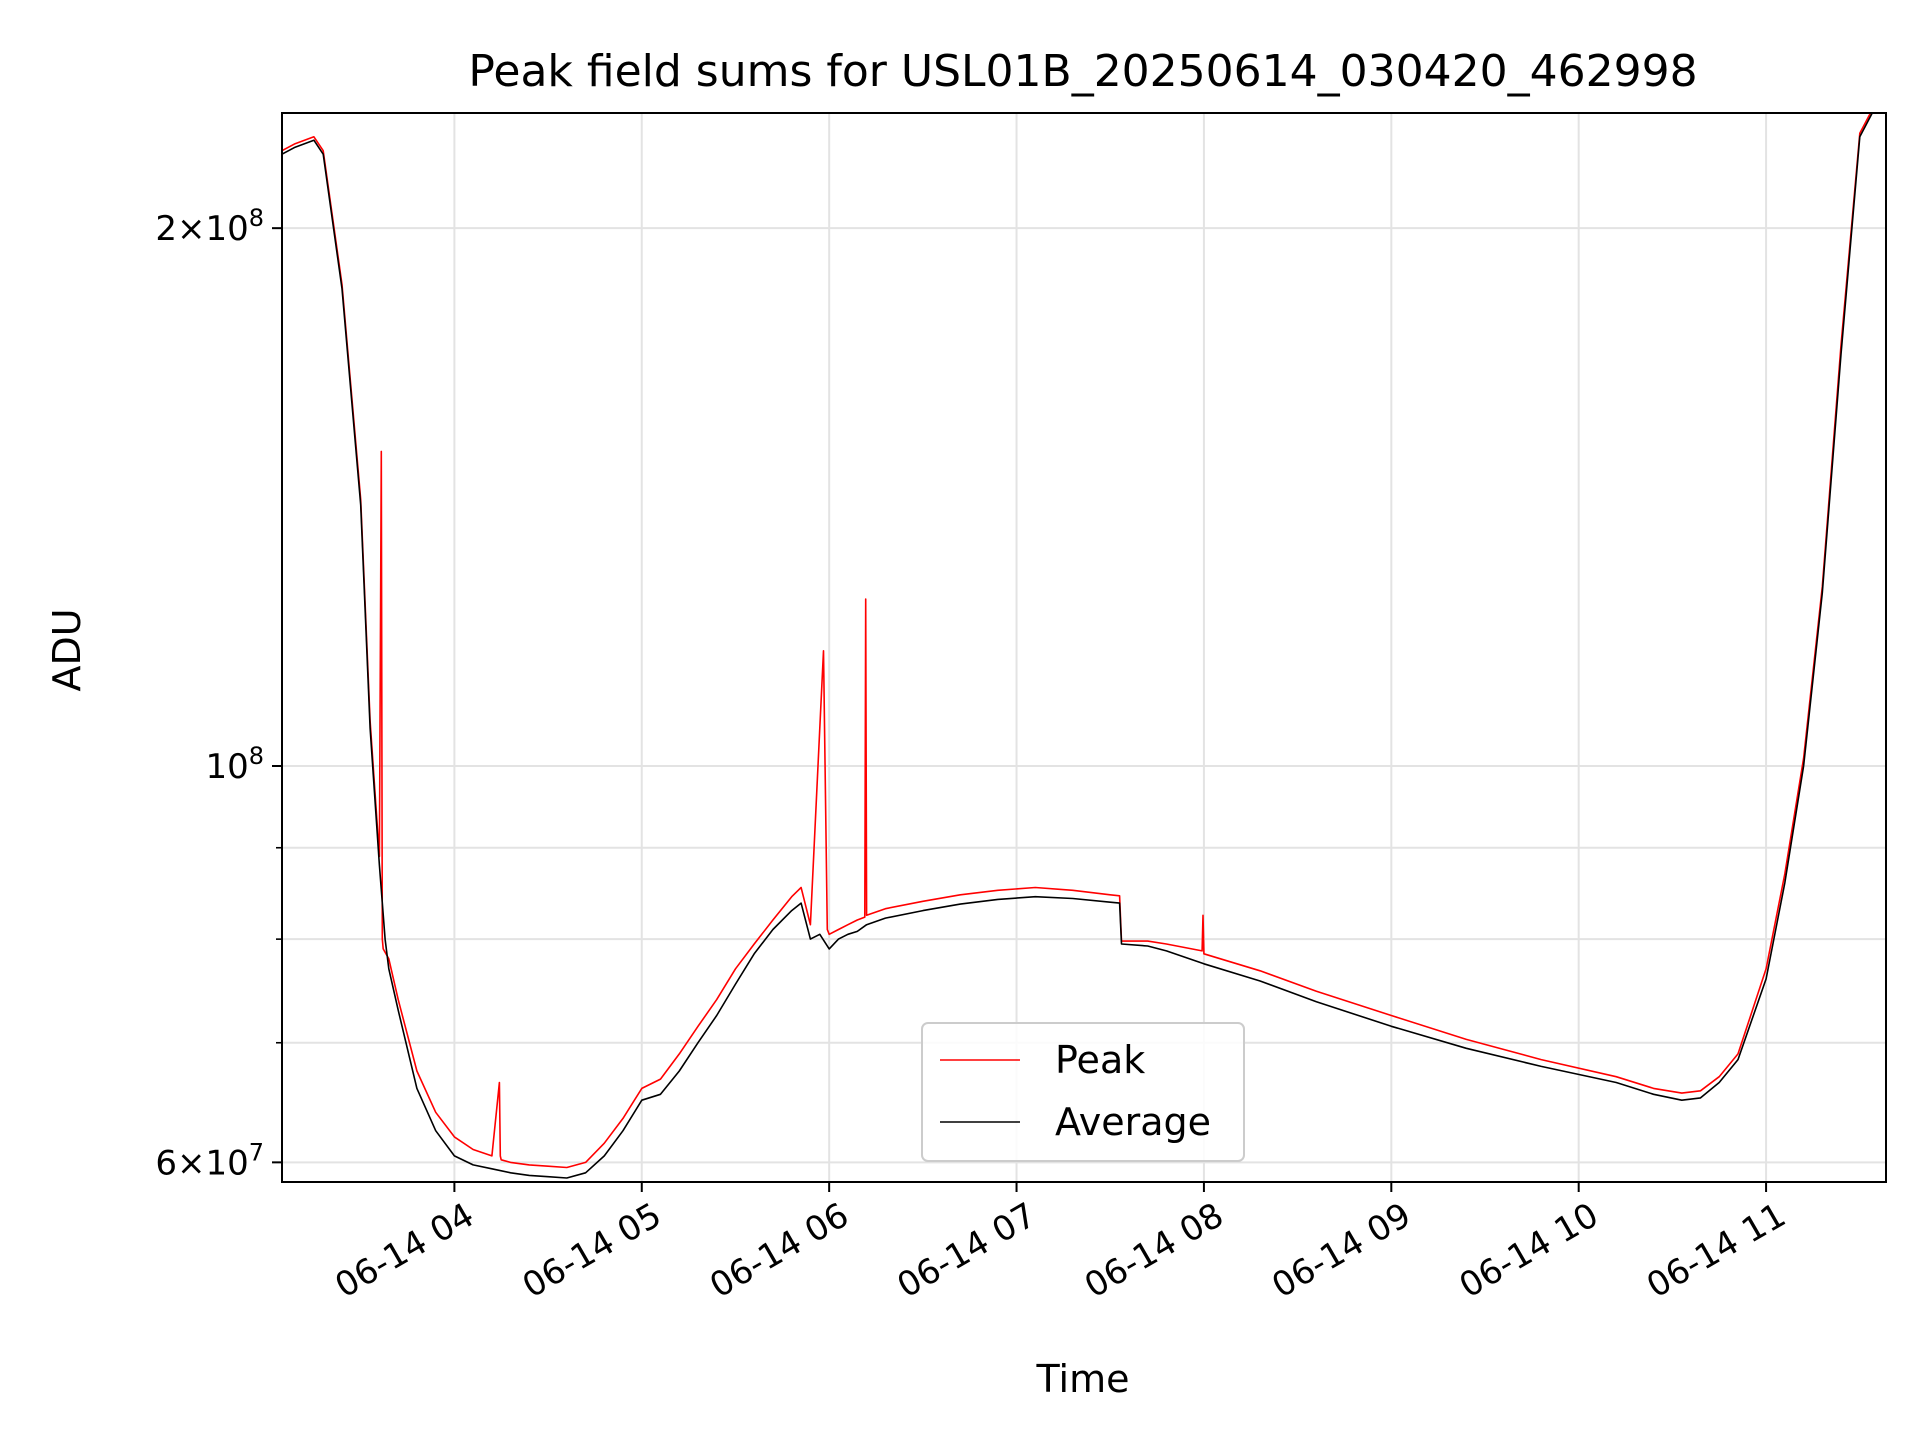 This screenshot has height=1440, width=1920. What do you see at coordinates (1100, 1060) in the screenshot?
I see `legend-peak-label: Peak` at bounding box center [1100, 1060].